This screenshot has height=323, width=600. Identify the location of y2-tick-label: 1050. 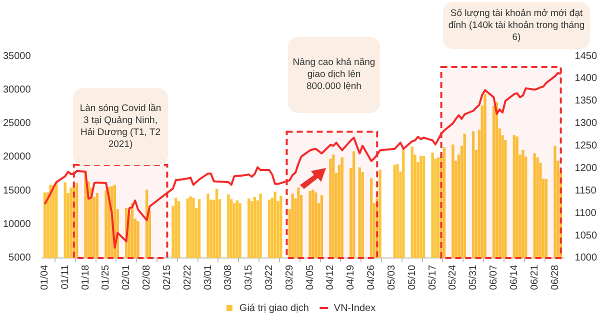
(586, 236).